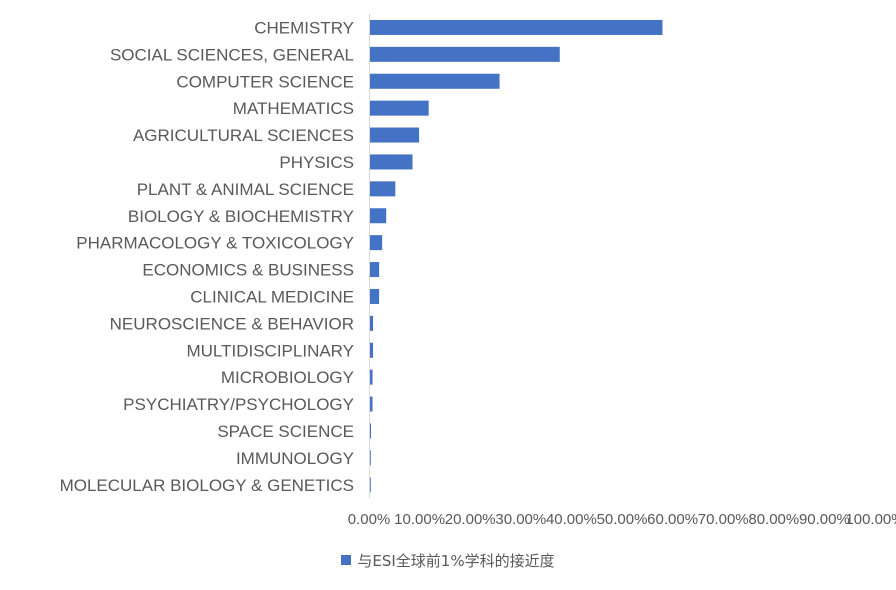 This screenshot has width=896, height=590. I want to click on category-label: MULTIDISCIPLINARY, so click(270, 350).